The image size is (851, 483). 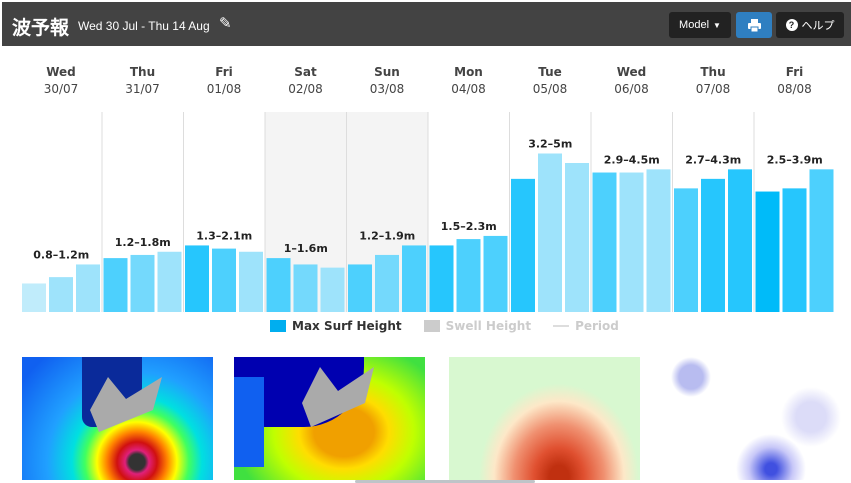 I want to click on range-label: 1.3–2.1m, so click(x=224, y=235).